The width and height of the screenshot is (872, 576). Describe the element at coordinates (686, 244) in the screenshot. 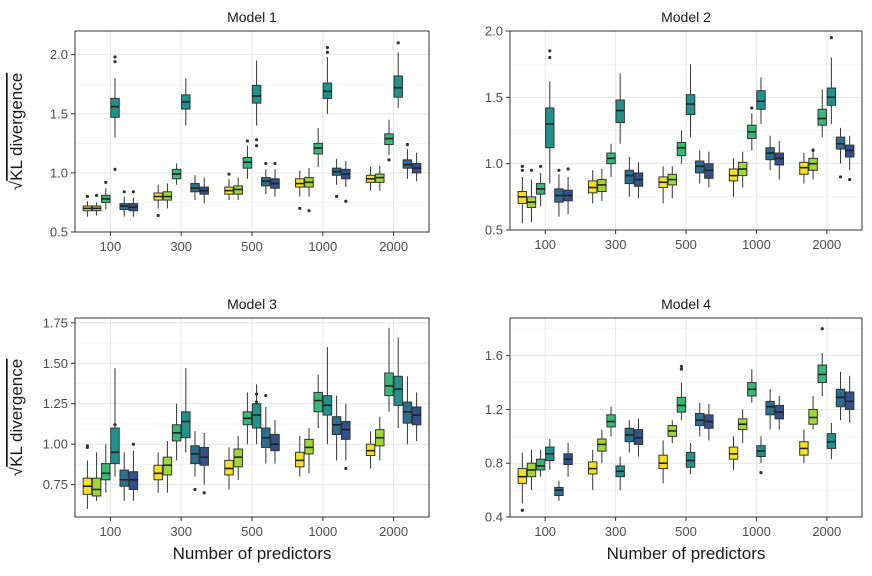

I see `panel-2-x-tick-label: 500` at that location.